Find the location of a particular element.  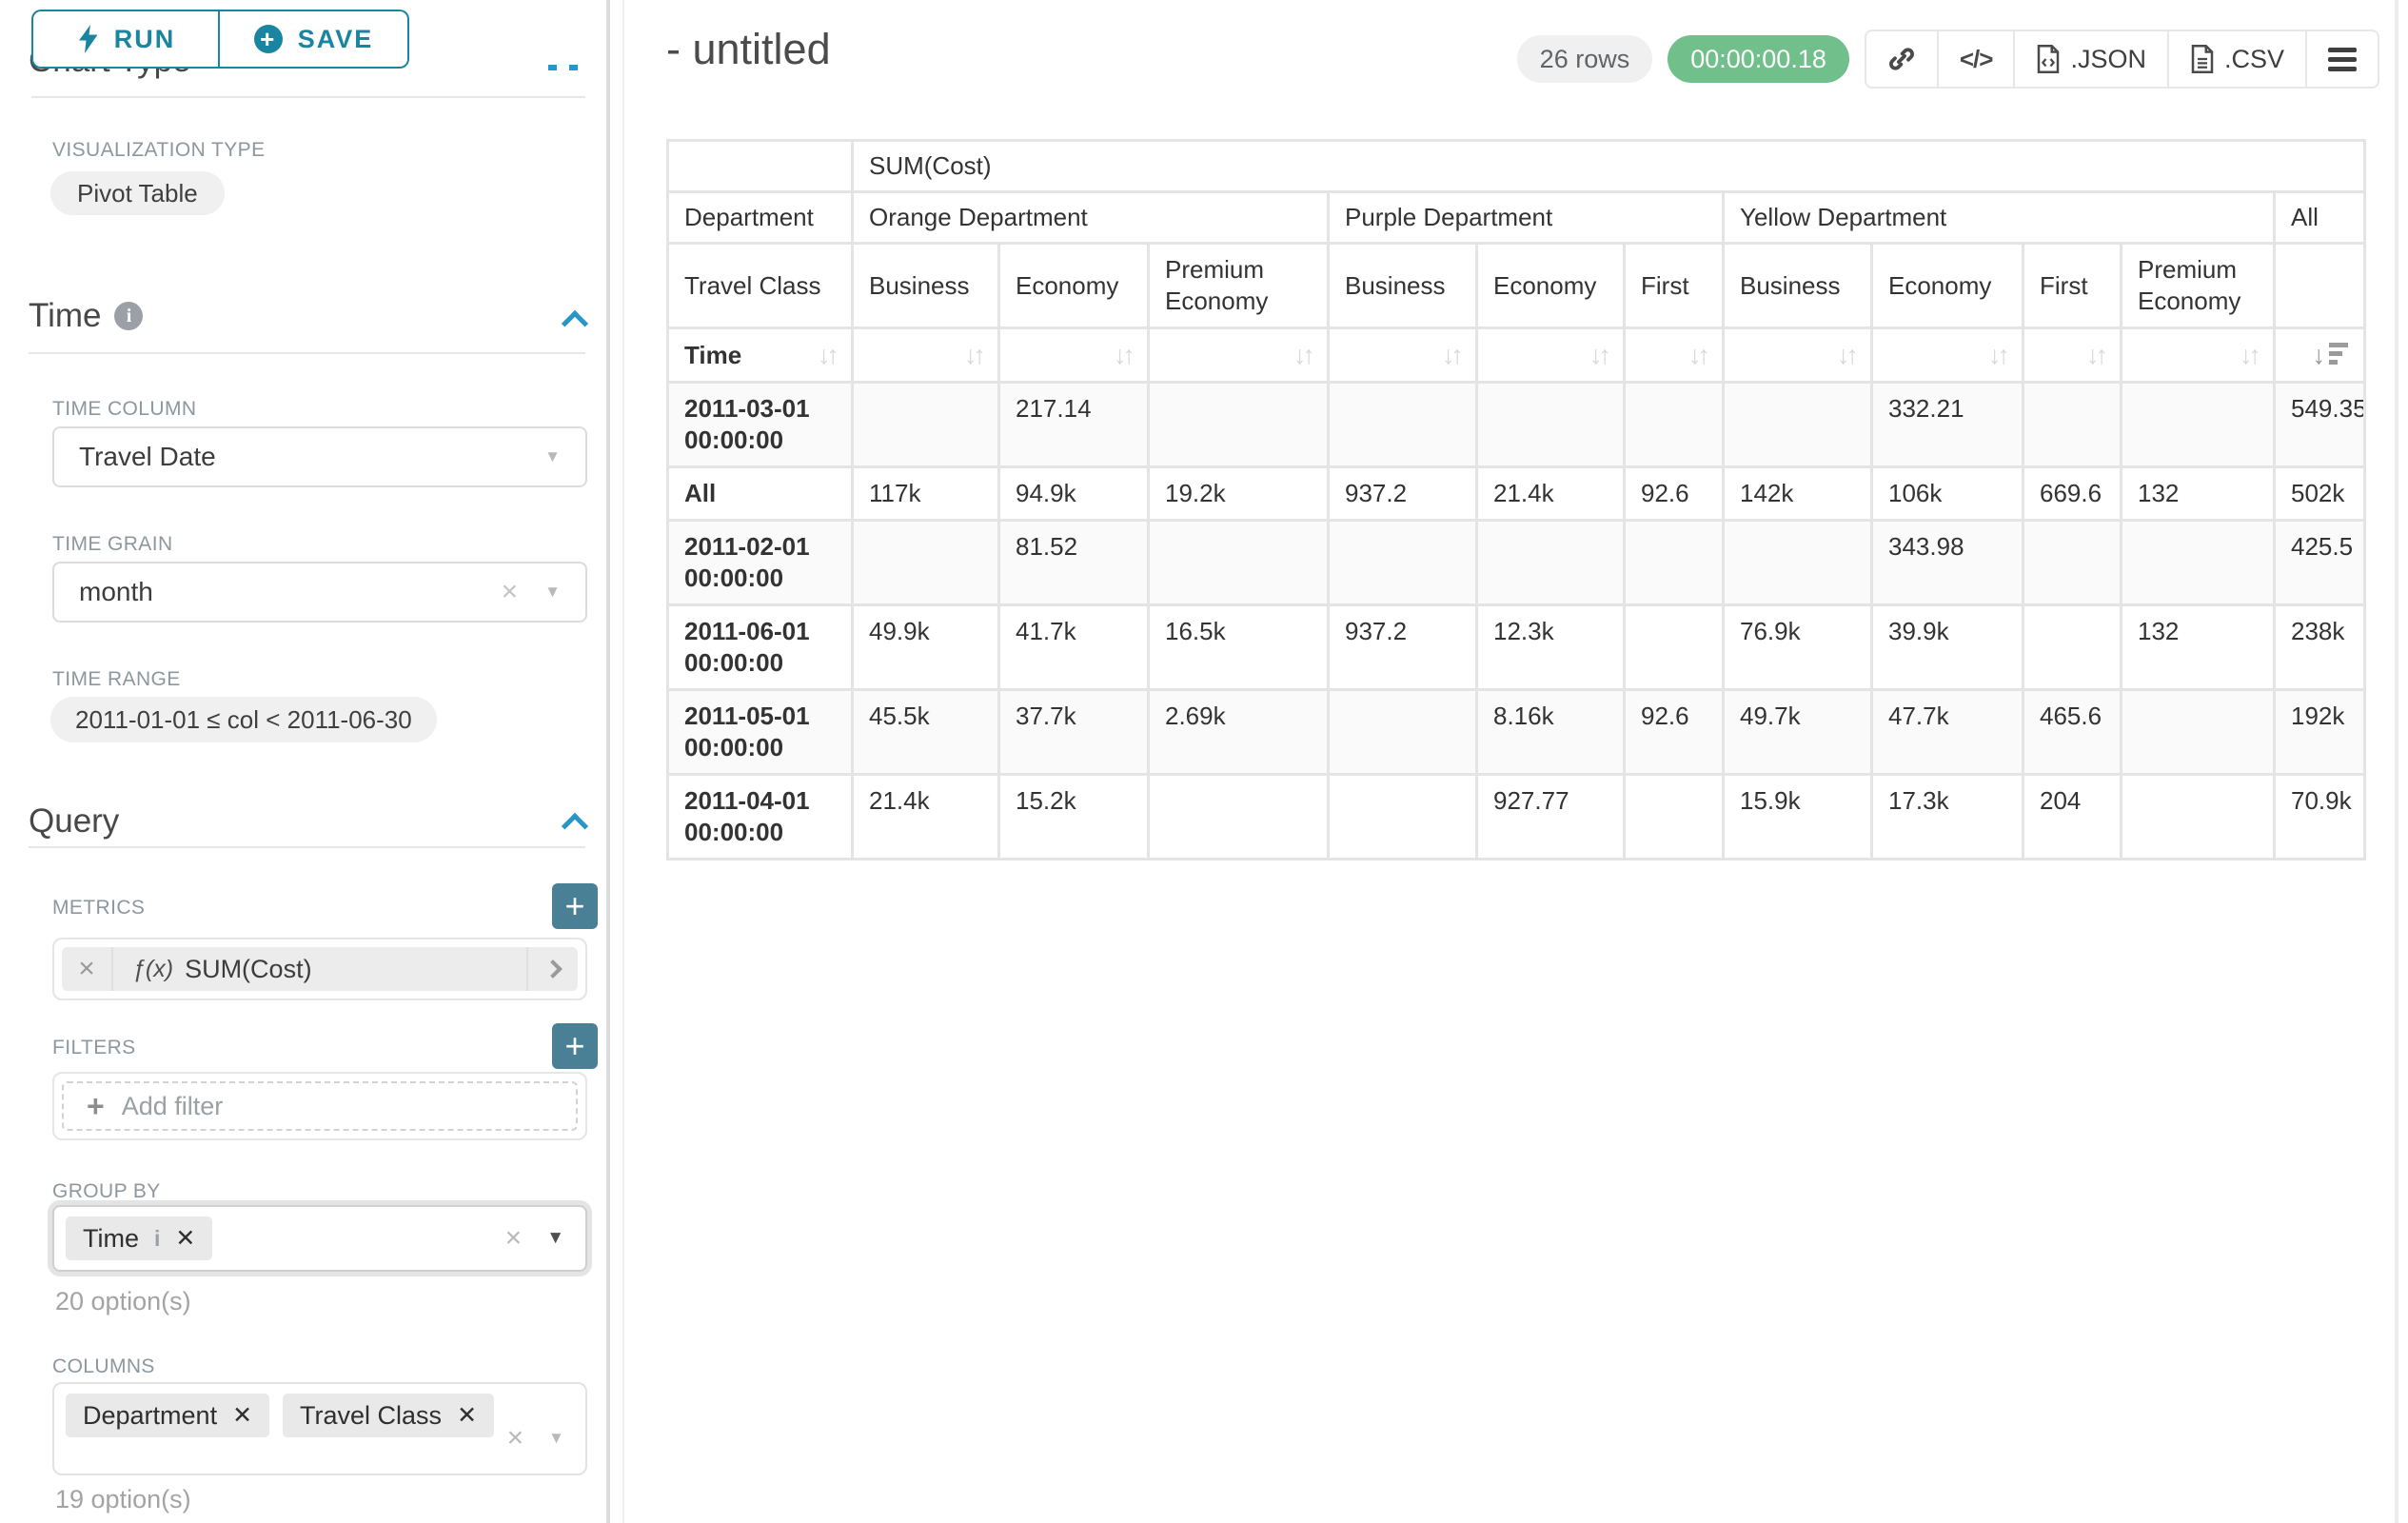

time-section-header: Time i is located at coordinates (86, 316).